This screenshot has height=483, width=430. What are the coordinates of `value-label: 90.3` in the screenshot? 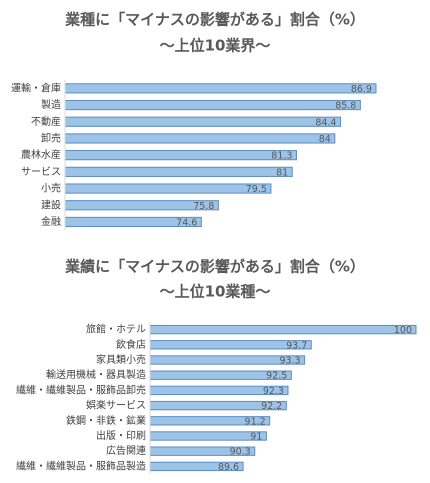 It's located at (240, 452).